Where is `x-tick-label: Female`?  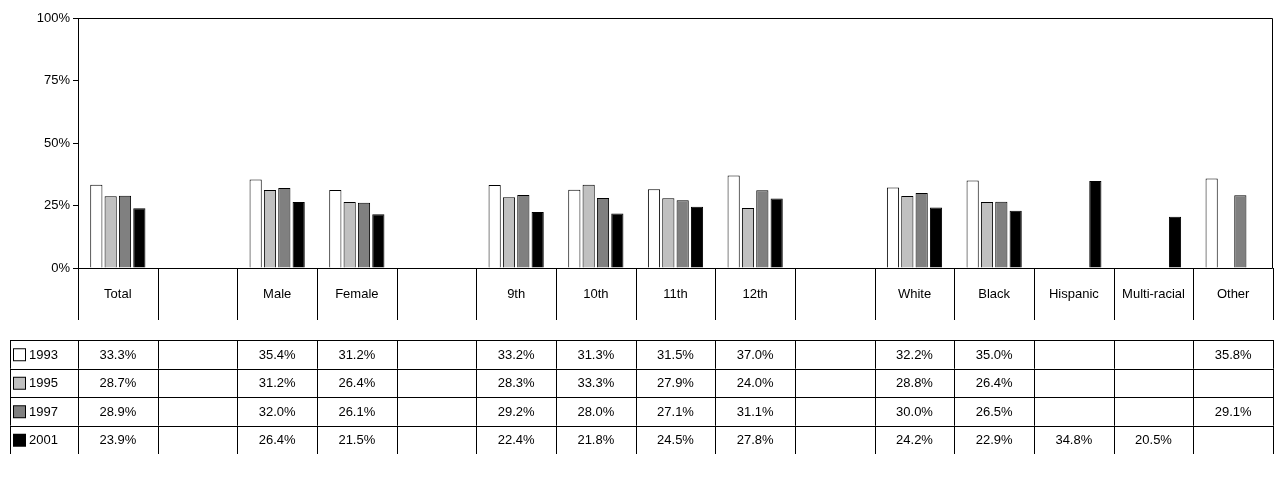
x-tick-label: Female is located at coordinates (357, 293).